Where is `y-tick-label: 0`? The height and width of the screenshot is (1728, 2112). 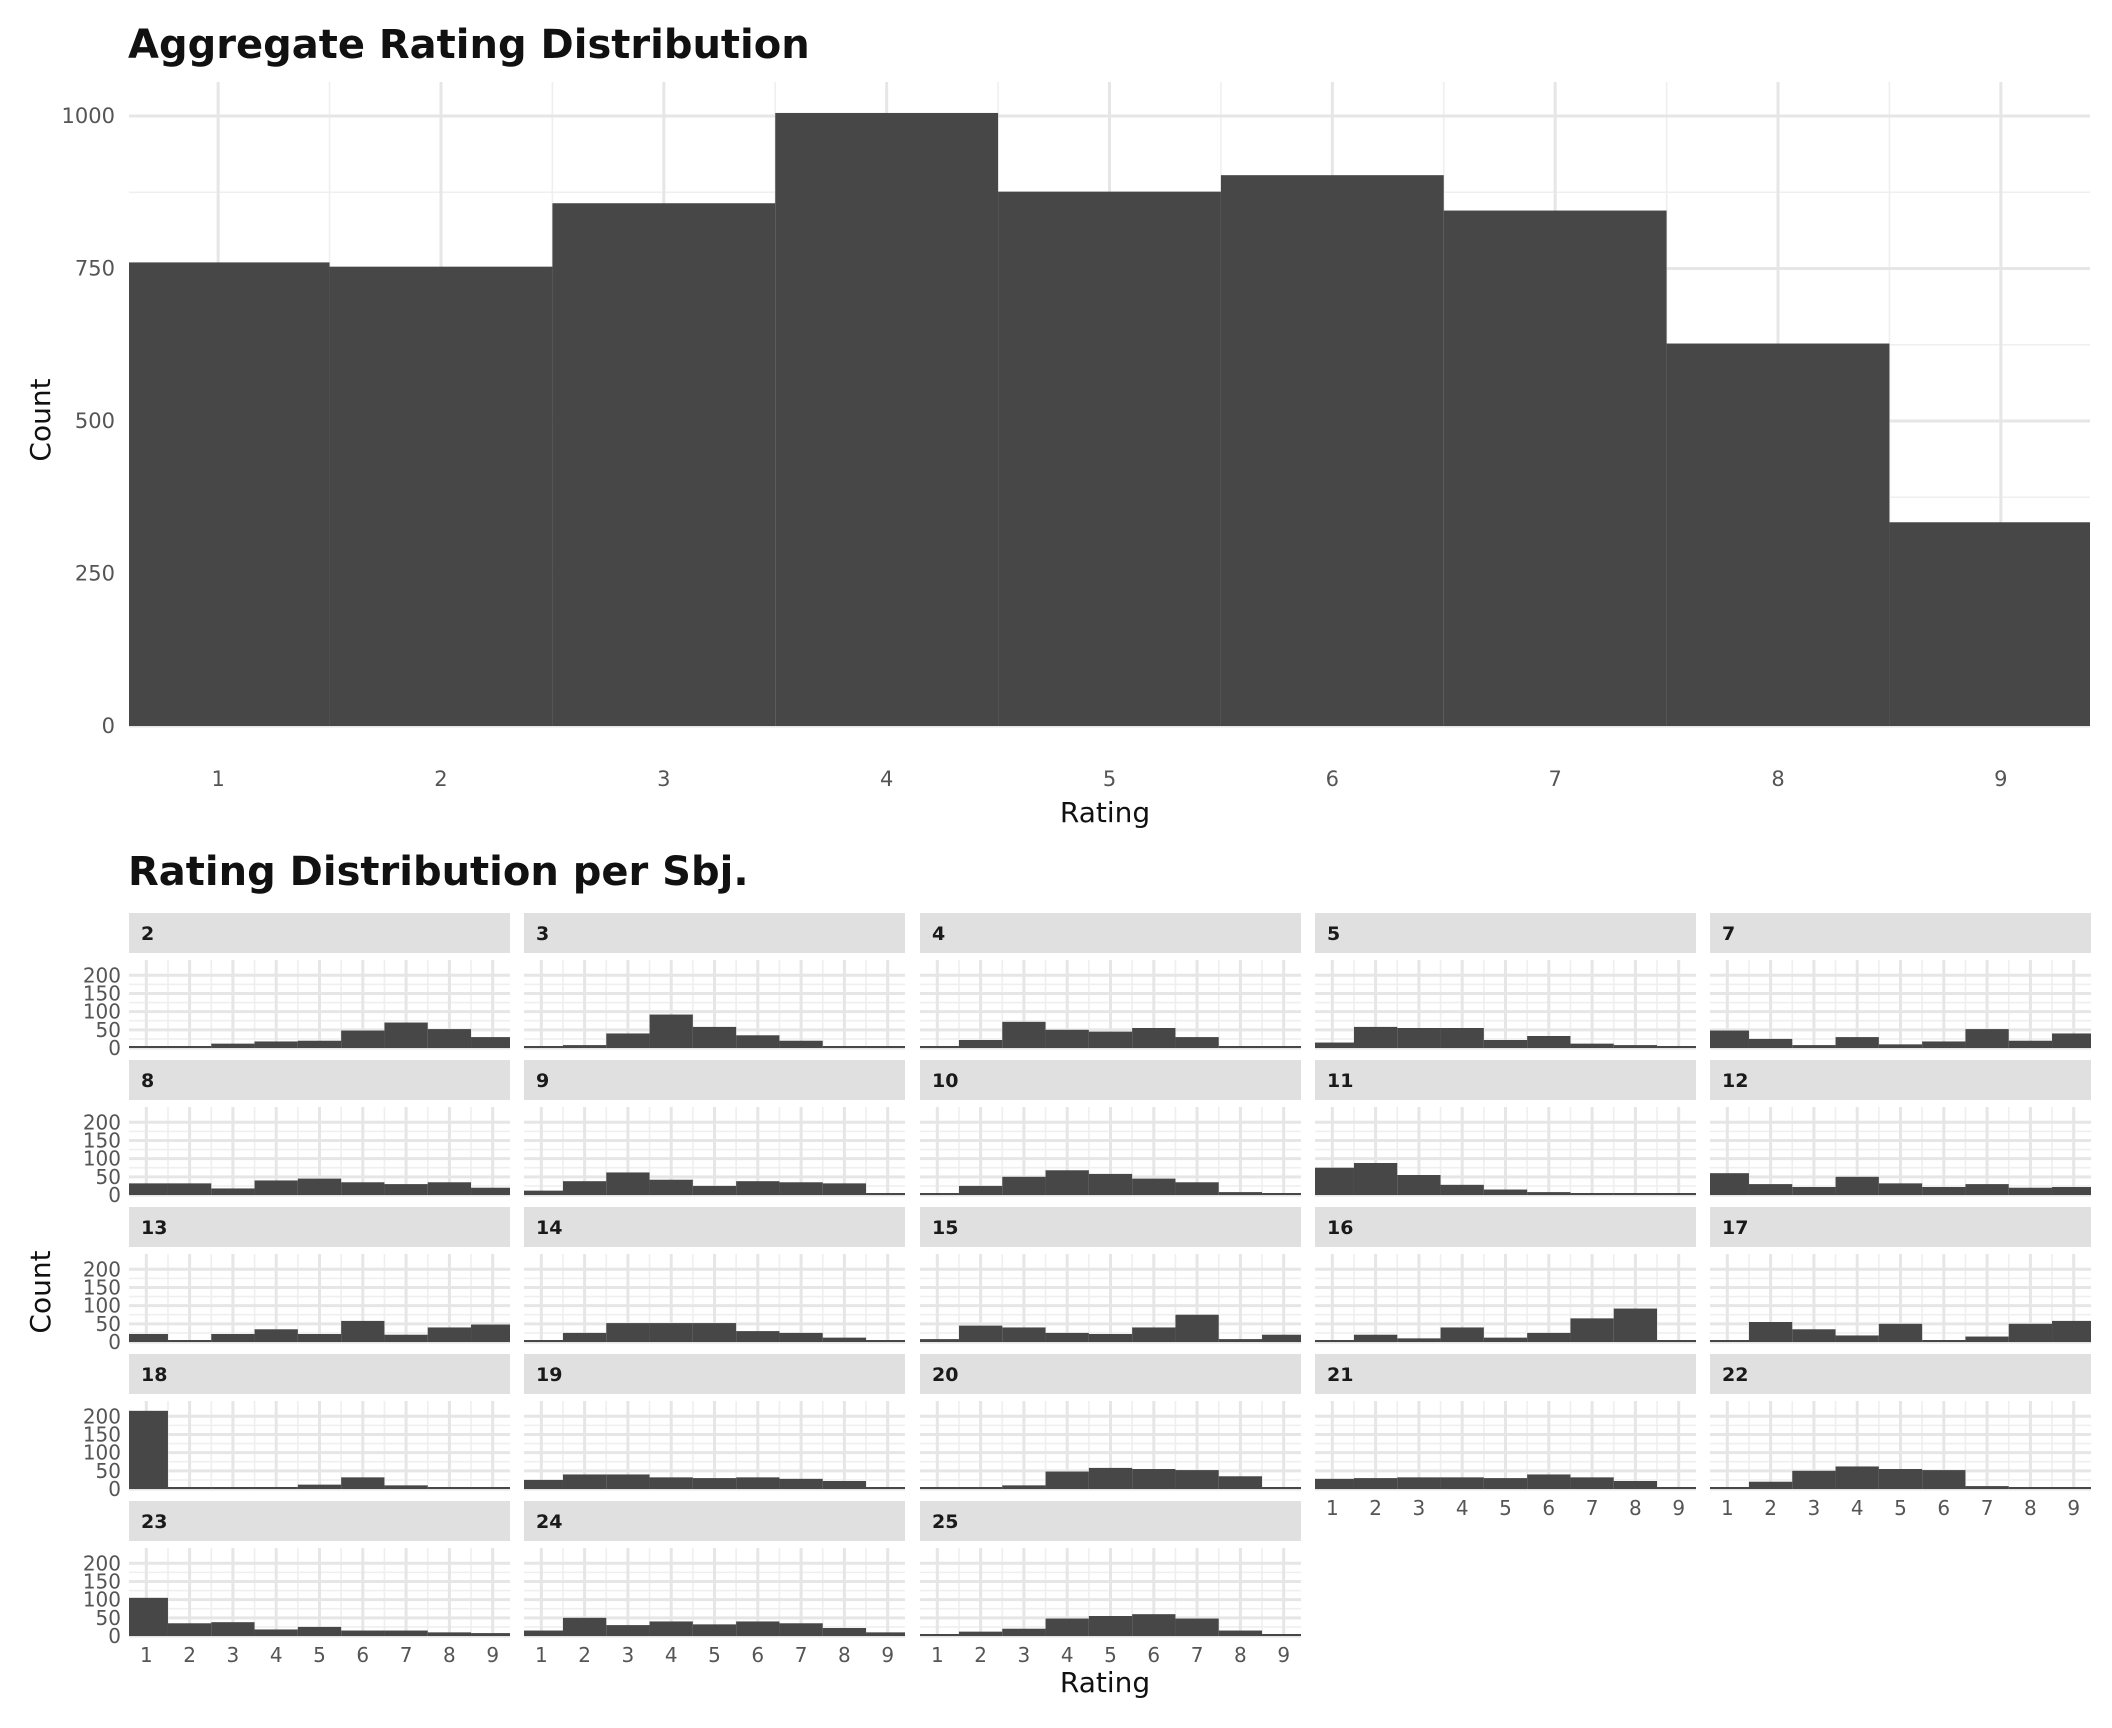 y-tick-label: 0 is located at coordinates (108, 726).